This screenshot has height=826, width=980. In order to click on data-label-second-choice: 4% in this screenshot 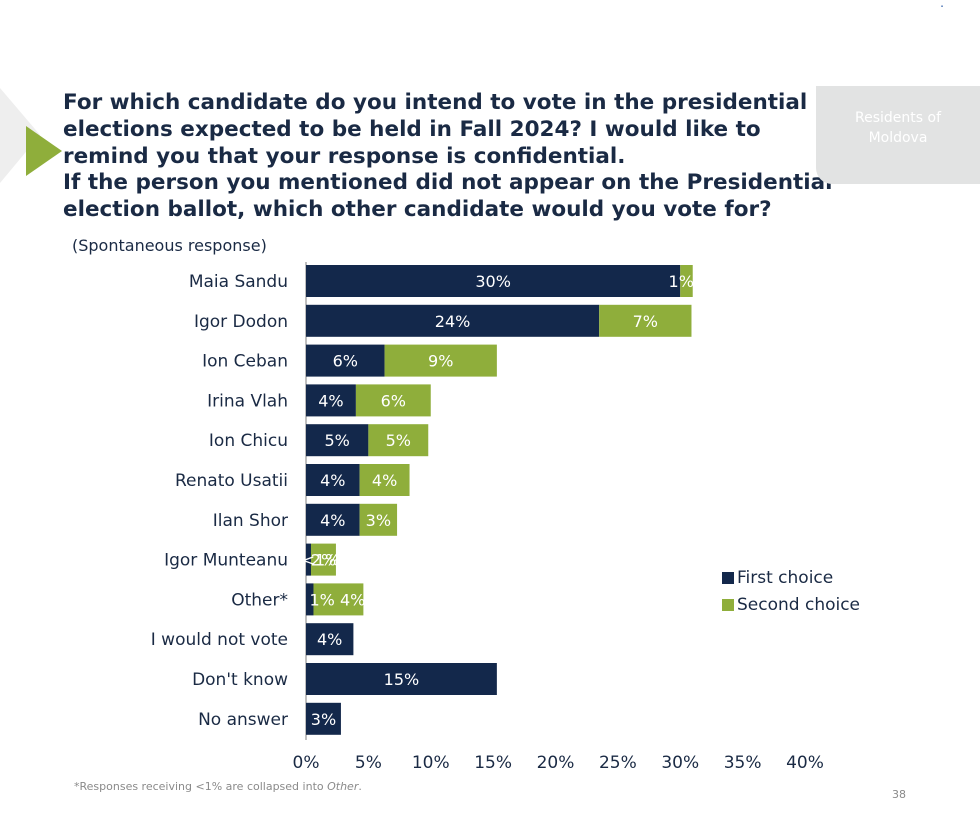, I will do `click(384, 480)`.